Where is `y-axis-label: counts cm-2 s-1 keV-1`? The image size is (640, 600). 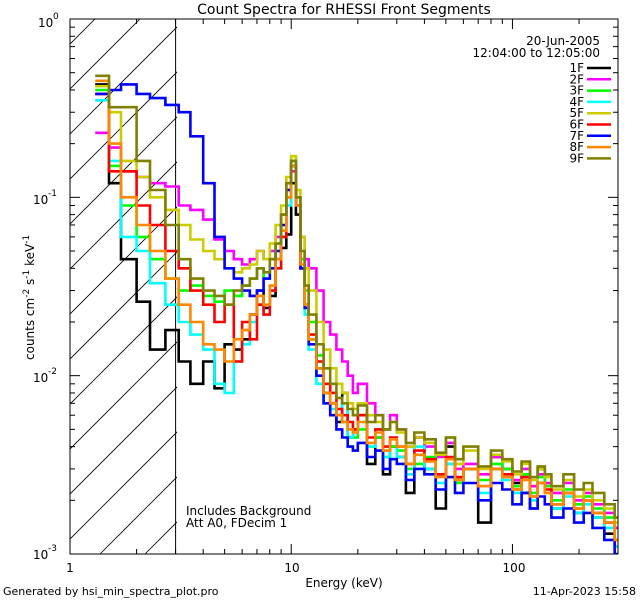 y-axis-label: counts cm-2 s-1 keV-1 is located at coordinates (29, 297).